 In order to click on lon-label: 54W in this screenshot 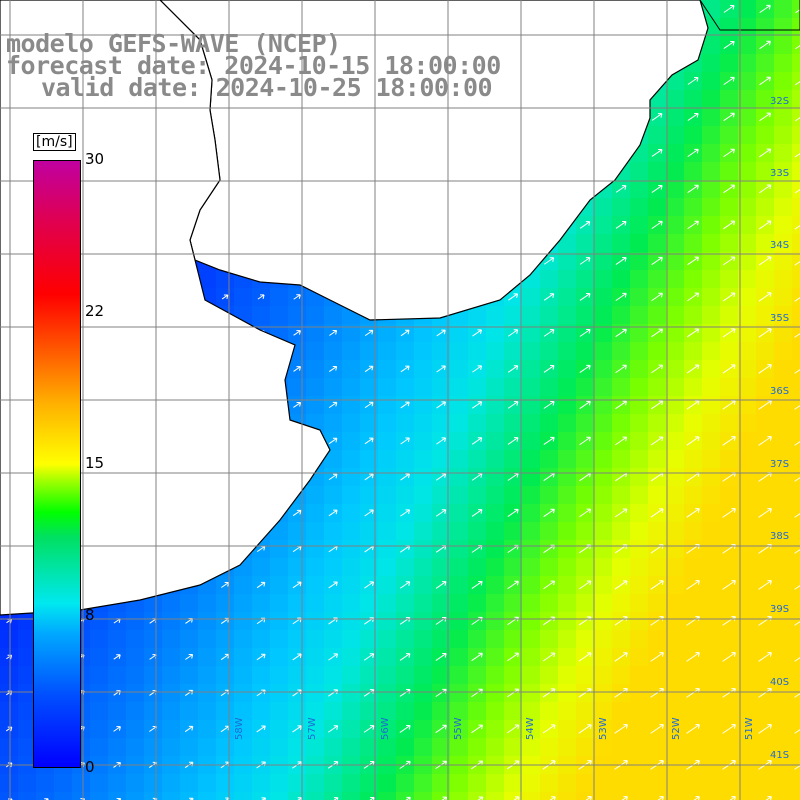, I will do `click(530, 728)`.